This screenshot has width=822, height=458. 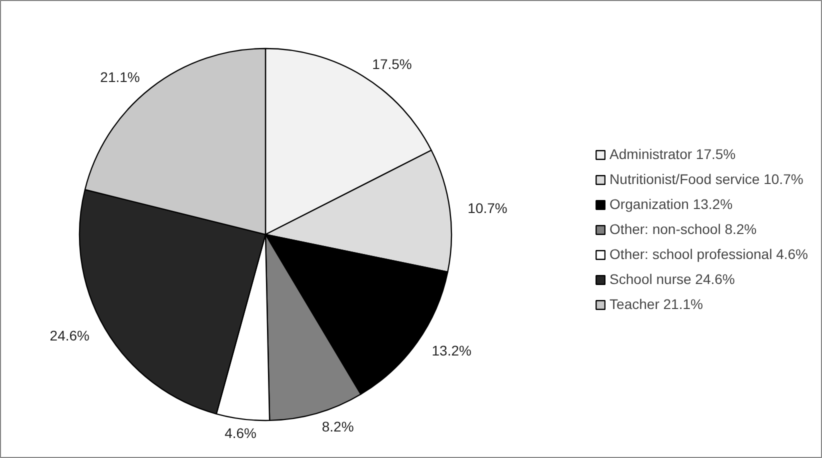 I want to click on legend-label: Administrator 17.5%, so click(x=673, y=154).